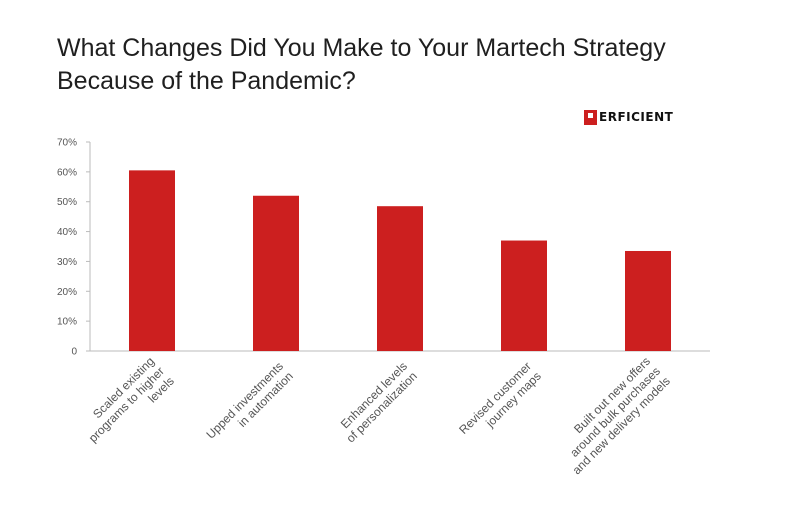  What do you see at coordinates (67, 292) in the screenshot?
I see `y-tick-label: 20%` at bounding box center [67, 292].